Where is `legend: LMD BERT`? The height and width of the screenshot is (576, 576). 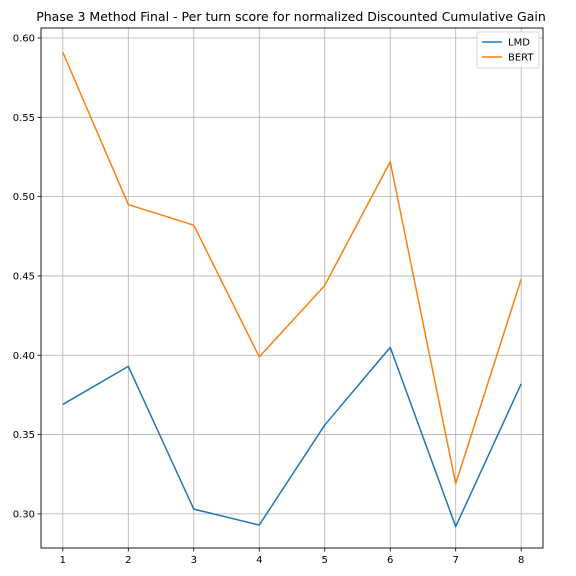
legend: LMD BERT is located at coordinates (508, 50).